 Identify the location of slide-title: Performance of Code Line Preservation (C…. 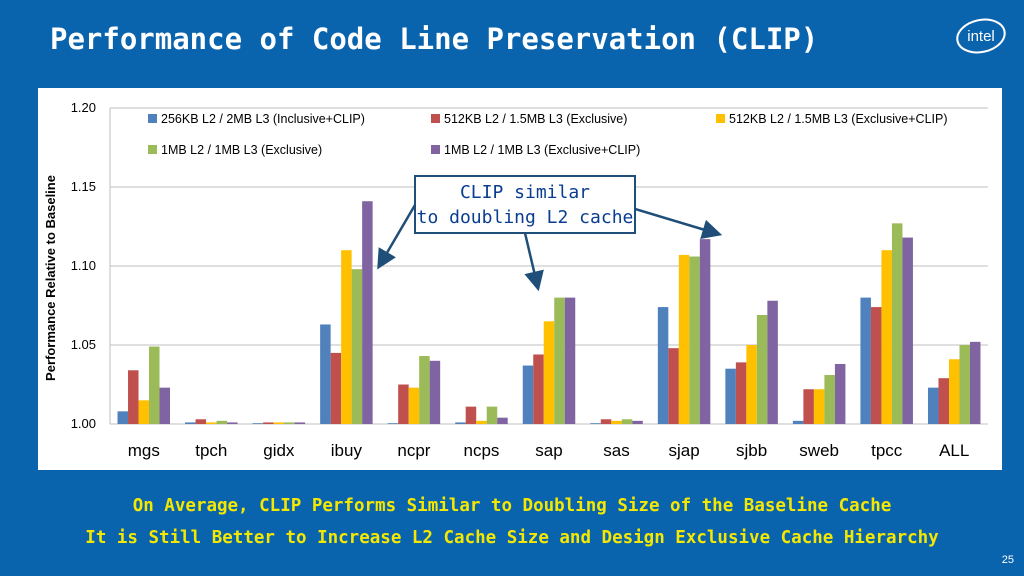
(434, 39).